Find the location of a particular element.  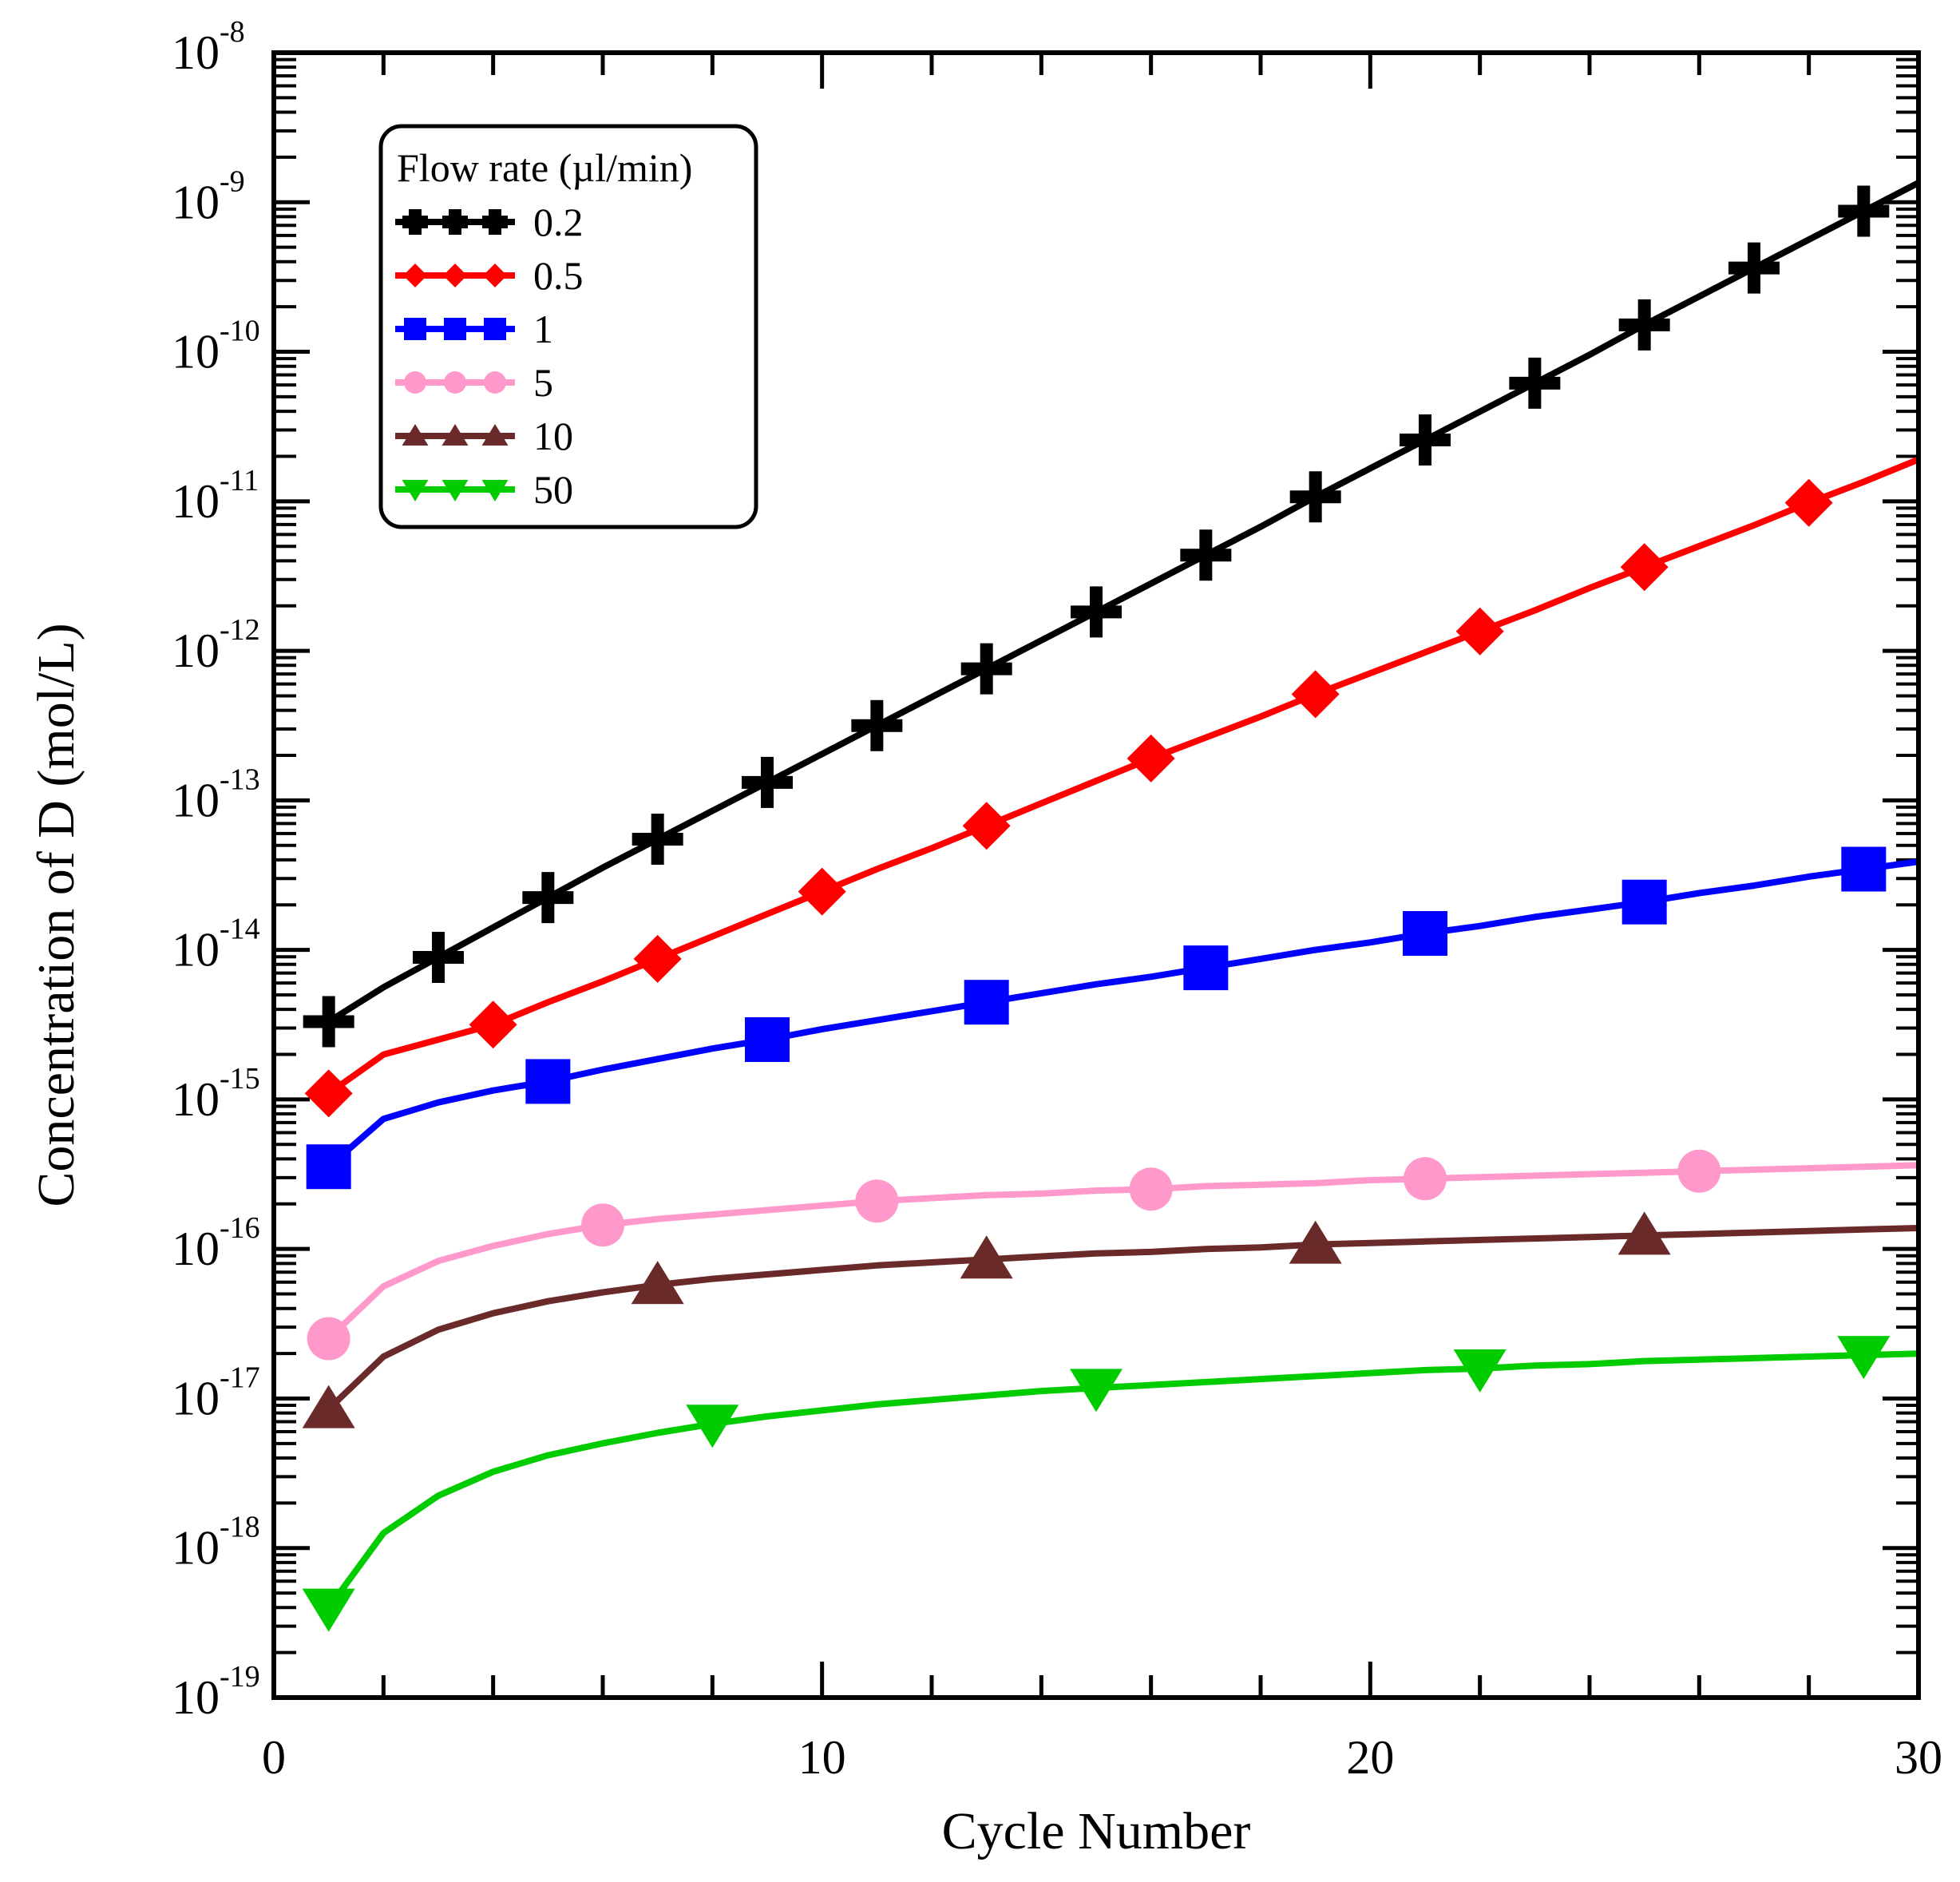

y-tick-exponent: -9 is located at coordinates (232, 181).